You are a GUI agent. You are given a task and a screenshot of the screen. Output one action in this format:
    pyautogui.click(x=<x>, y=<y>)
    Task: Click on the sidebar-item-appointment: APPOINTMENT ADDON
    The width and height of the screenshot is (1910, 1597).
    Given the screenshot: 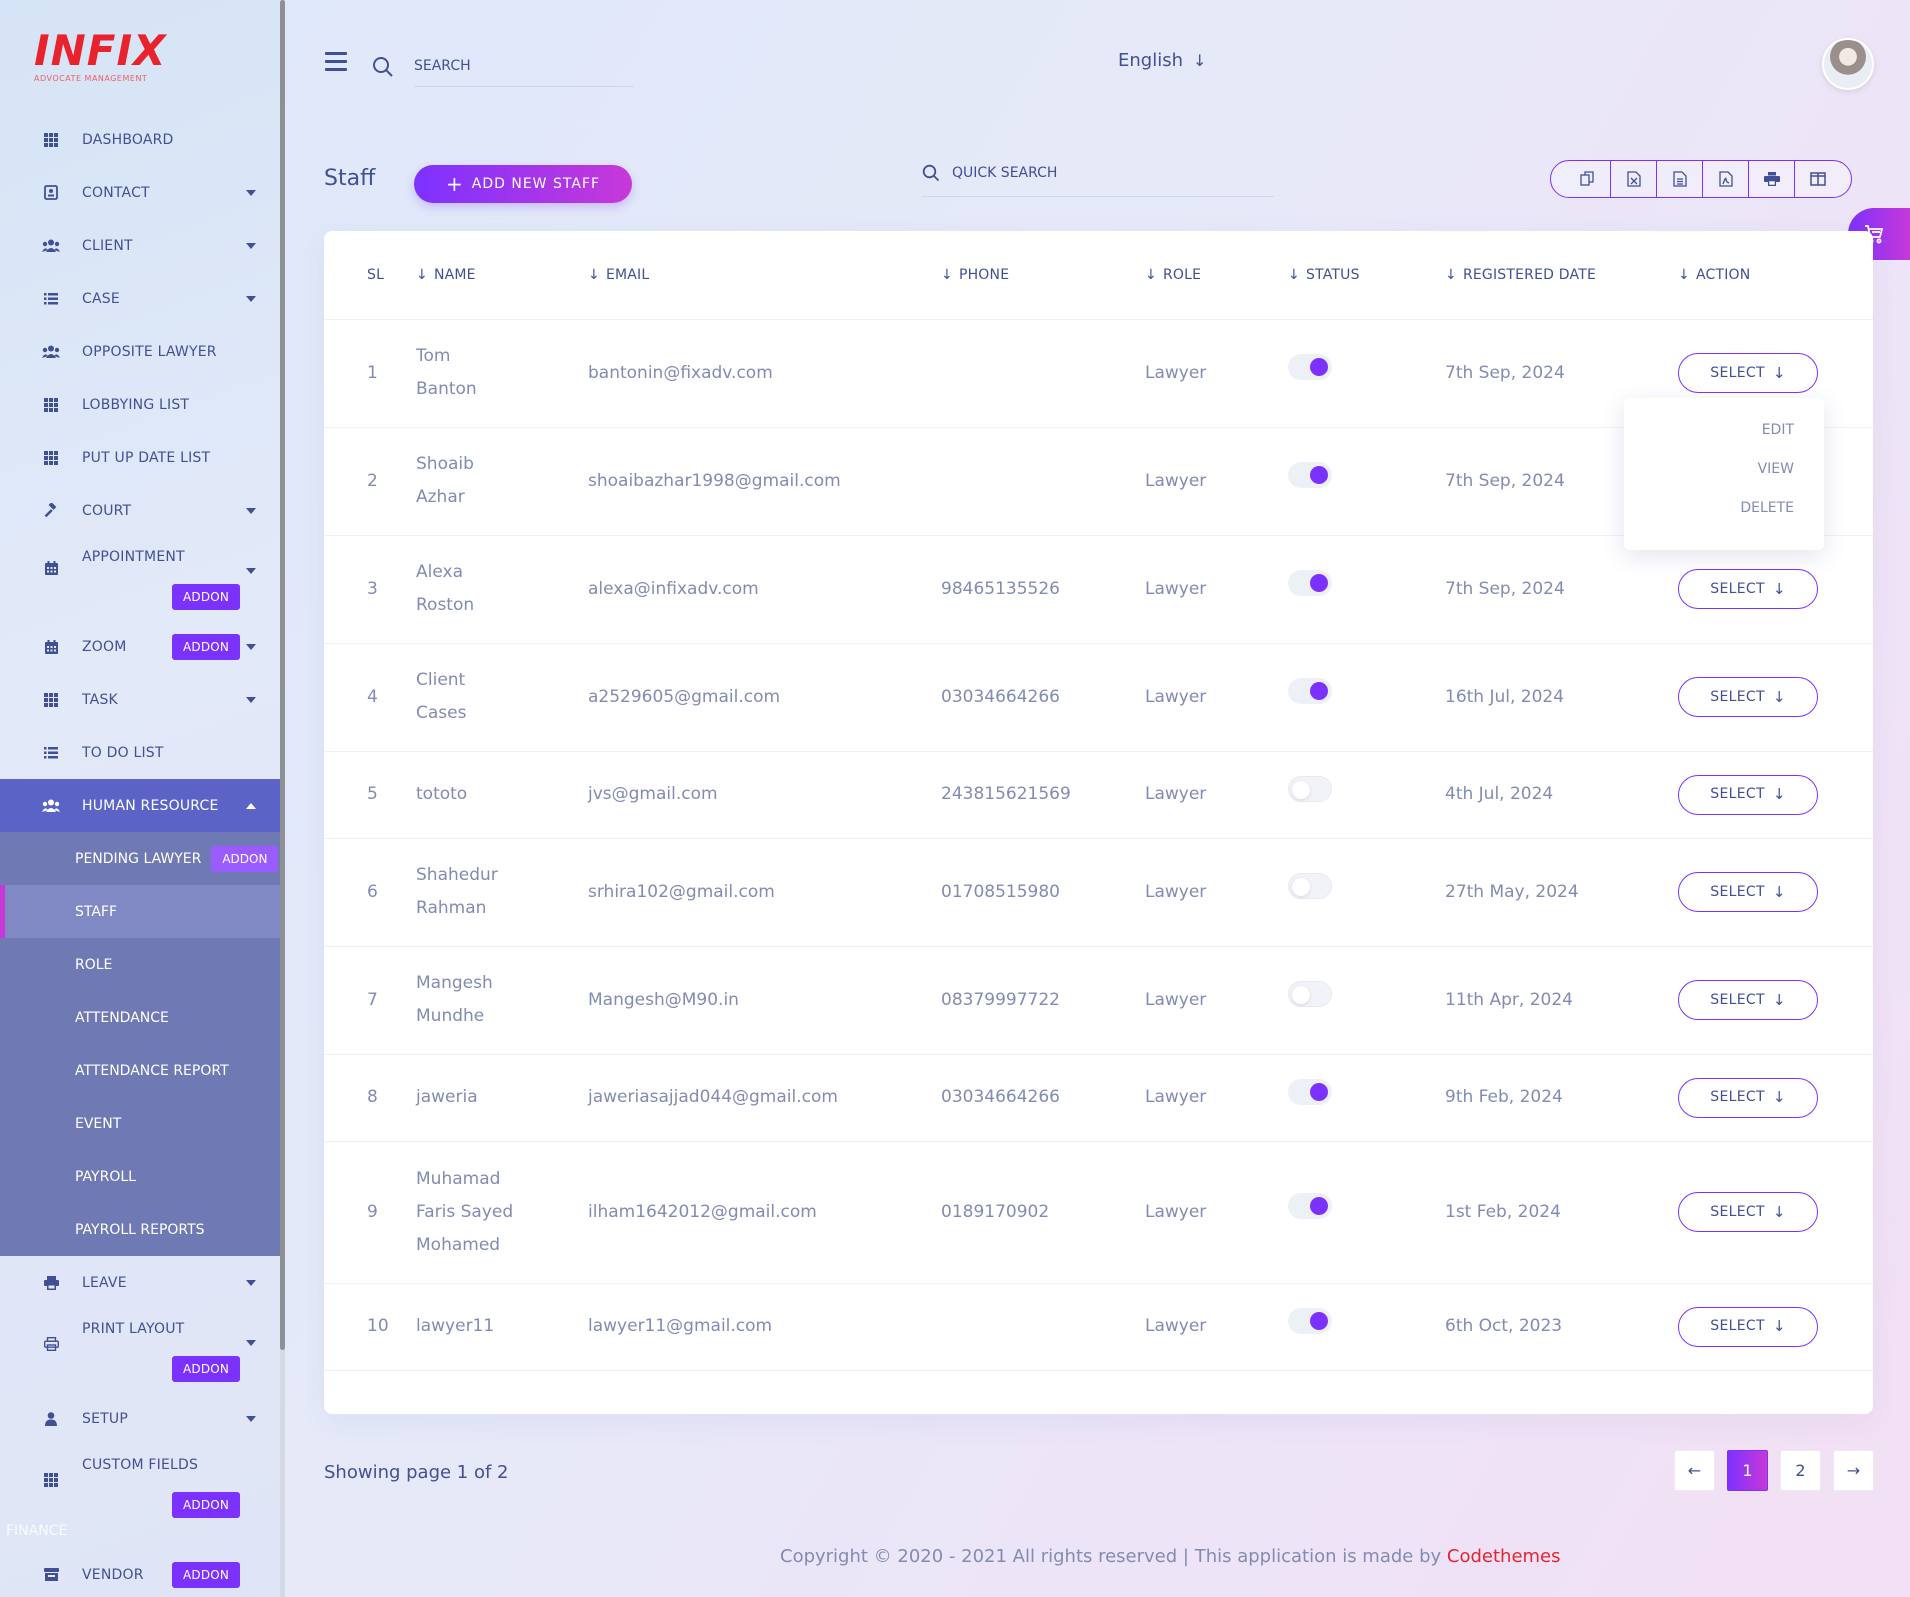 What is the action you would take?
    pyautogui.click(x=140, y=578)
    